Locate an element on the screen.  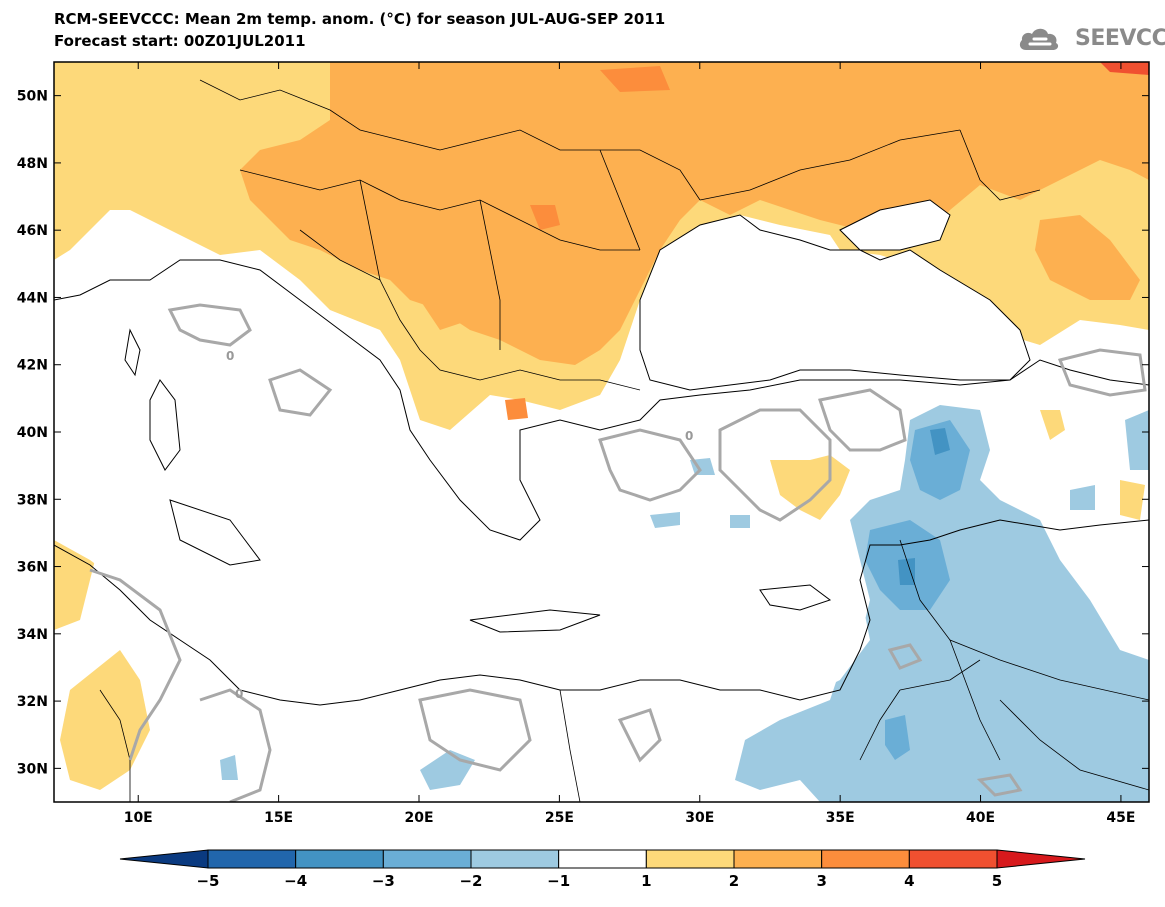
lon-tick-label: 35E is located at coordinates (840, 818).